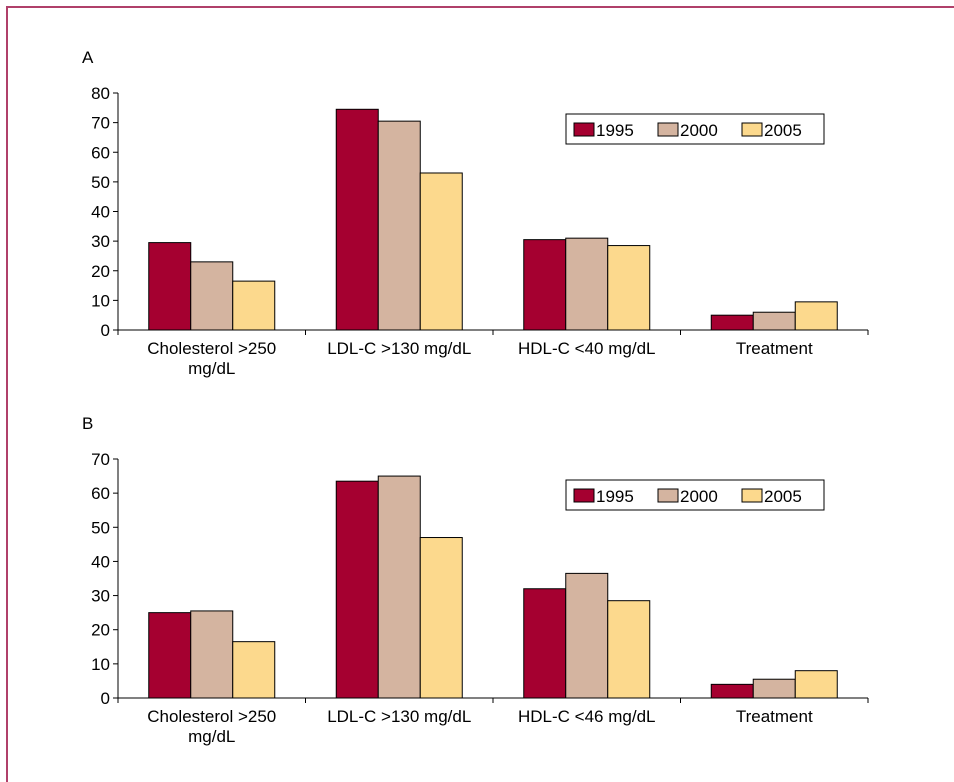  I want to click on panel-label: A, so click(88, 57).